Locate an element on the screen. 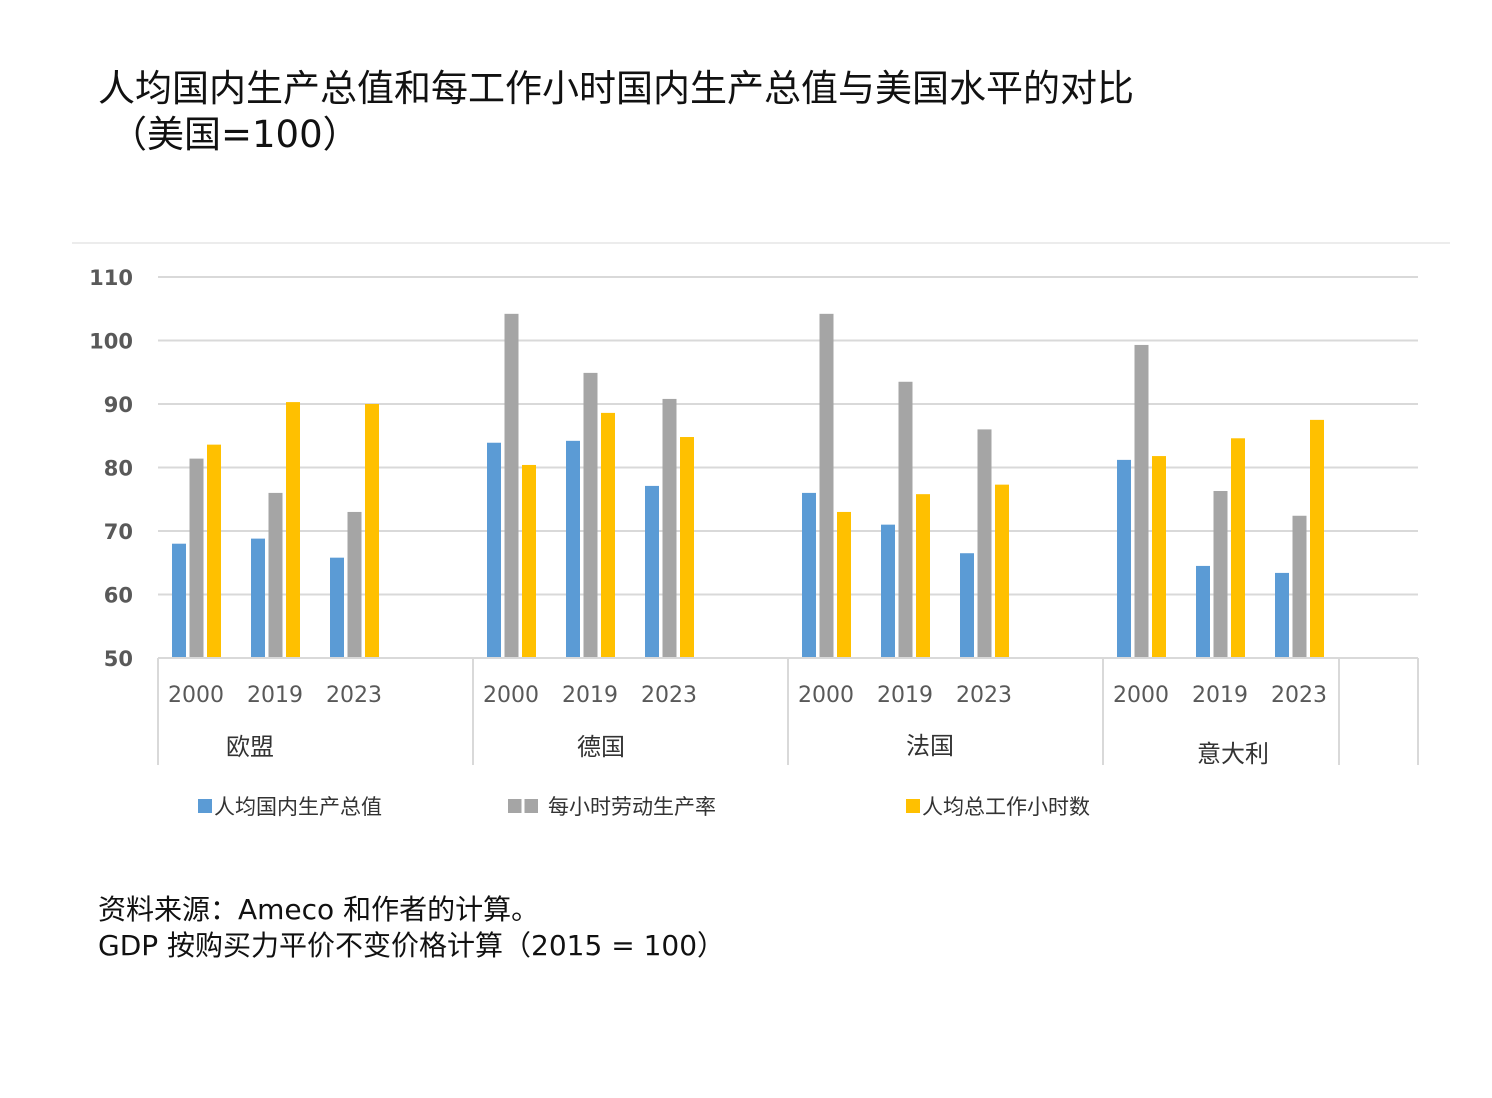 The image size is (1492, 1098). bar-gdp-per-capita-1-2023 is located at coordinates (652, 571).